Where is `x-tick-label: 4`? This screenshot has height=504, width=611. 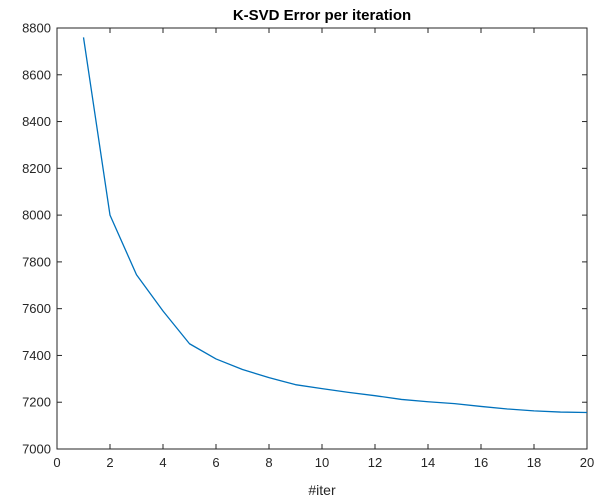 x-tick-label: 4 is located at coordinates (162, 462).